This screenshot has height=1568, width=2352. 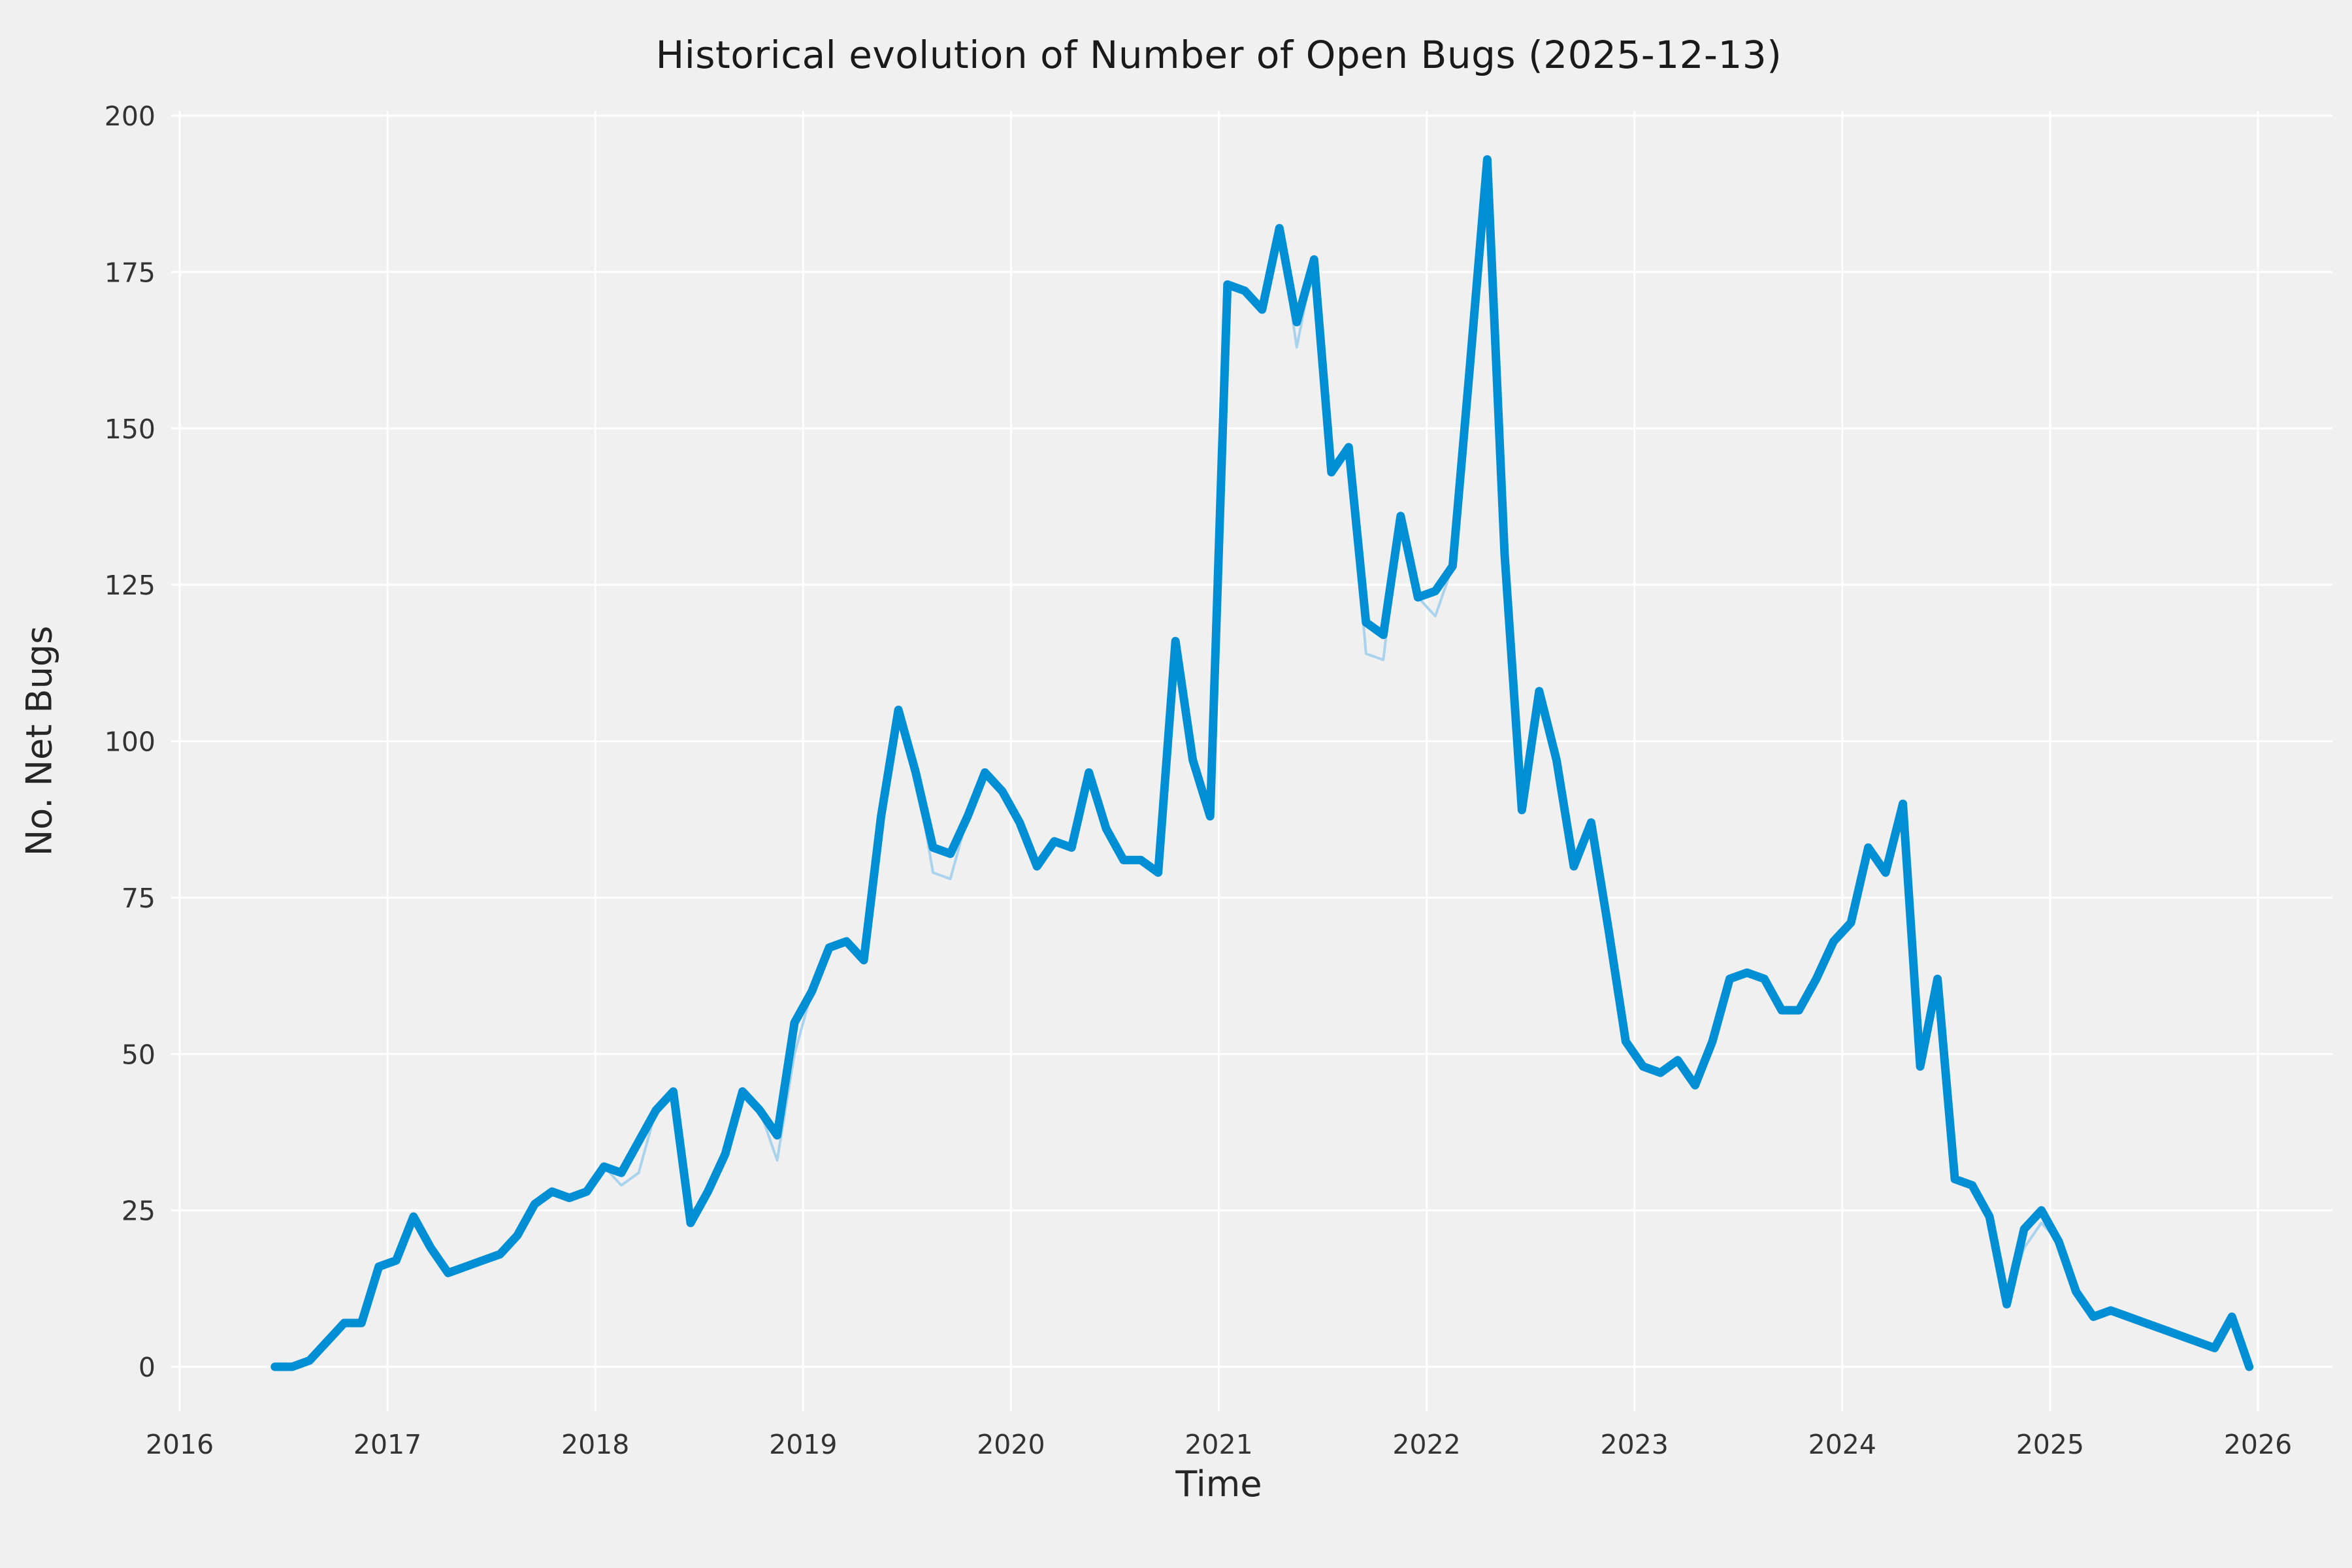 What do you see at coordinates (595, 1444) in the screenshot?
I see `x-tick-label: 2018` at bounding box center [595, 1444].